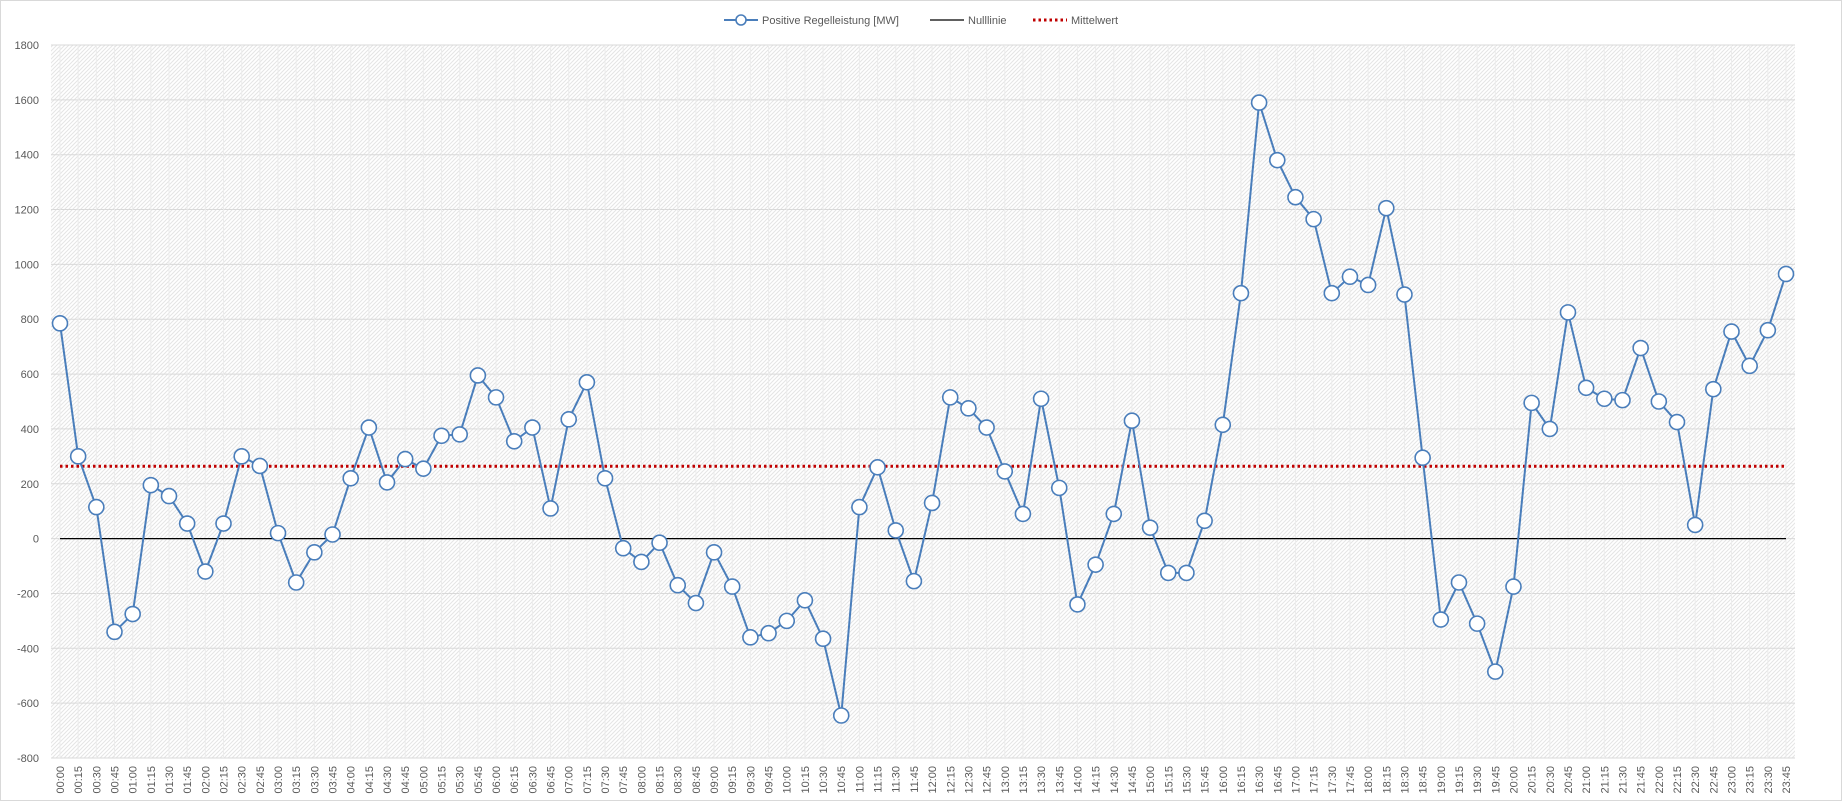 This screenshot has width=1842, height=807. Describe the element at coordinates (388, 780) in the screenshot. I see `x-tick-label: 04:30` at that location.